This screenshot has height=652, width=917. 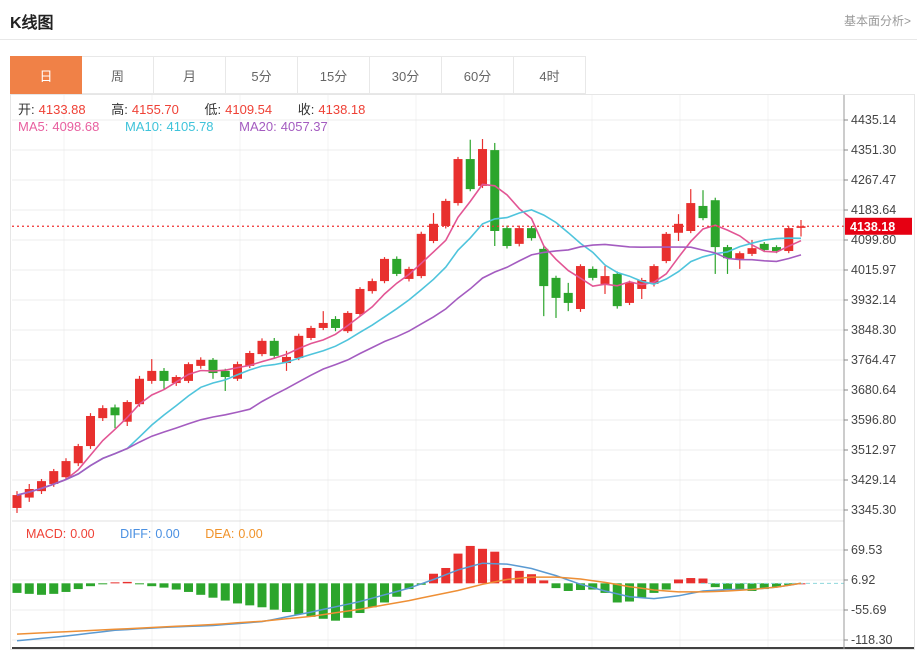 What do you see at coordinates (136, 534) in the screenshot?
I see `diff-label: DIFF:` at bounding box center [136, 534].